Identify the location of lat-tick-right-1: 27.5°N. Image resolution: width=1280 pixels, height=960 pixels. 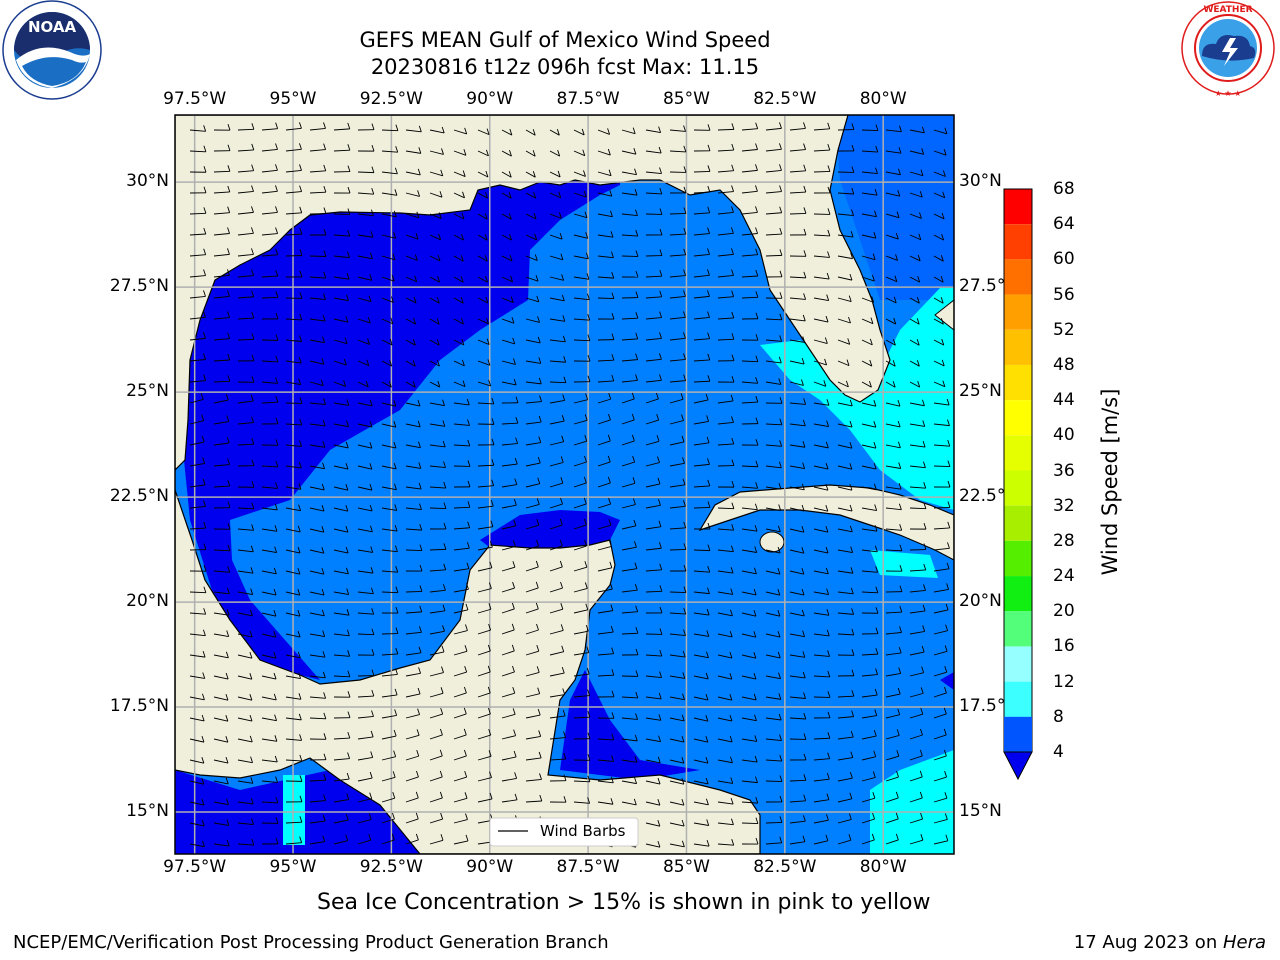
(989, 286).